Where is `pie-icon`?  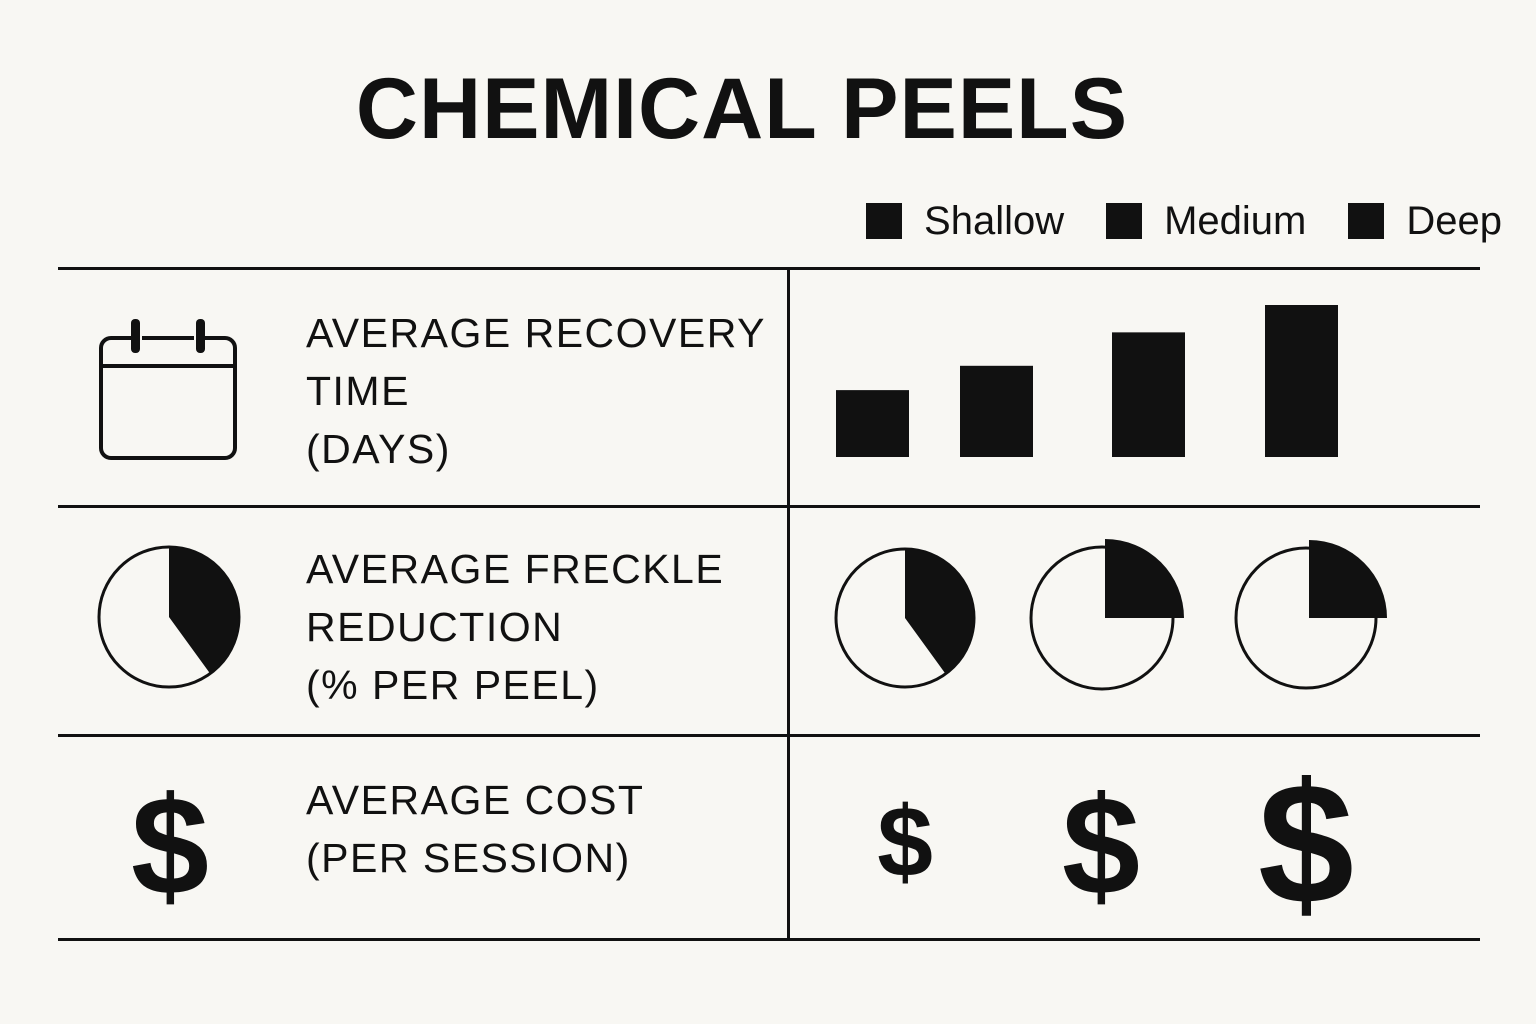
pie-icon is located at coordinates (169, 617).